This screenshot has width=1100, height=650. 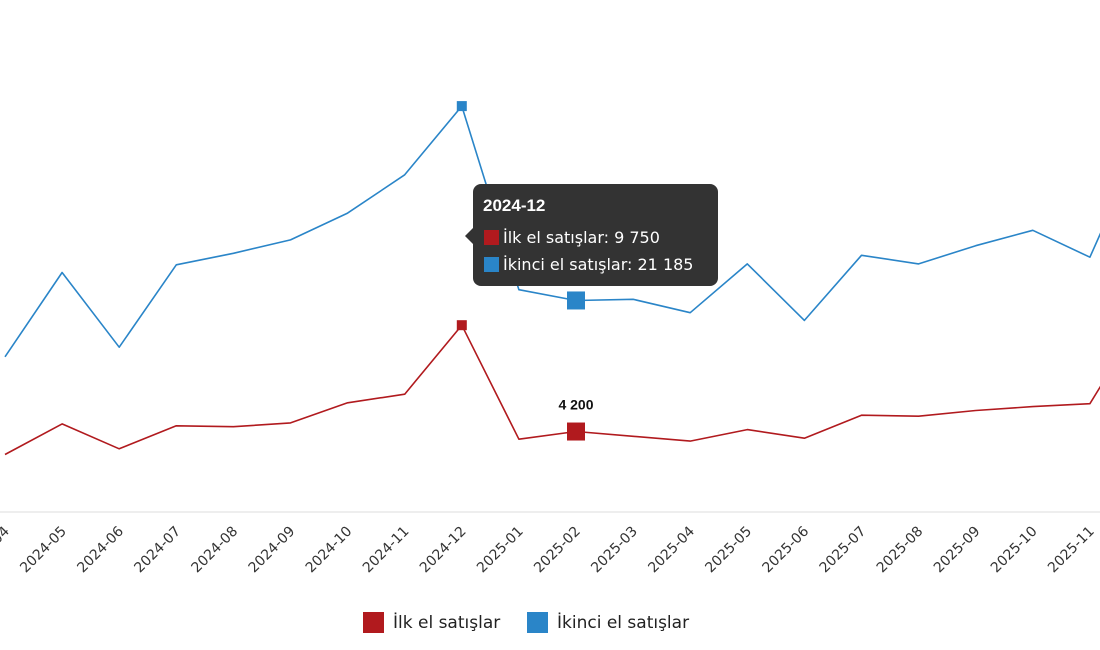 What do you see at coordinates (598, 264) in the screenshot?
I see `tooltip-line-1: İkinci el satışlar: 21 185` at bounding box center [598, 264].